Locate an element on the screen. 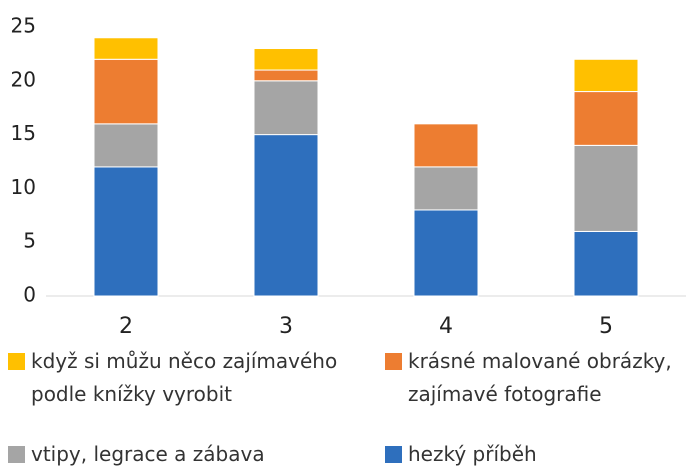  y-tick-label: 15 is located at coordinates (23, 133).